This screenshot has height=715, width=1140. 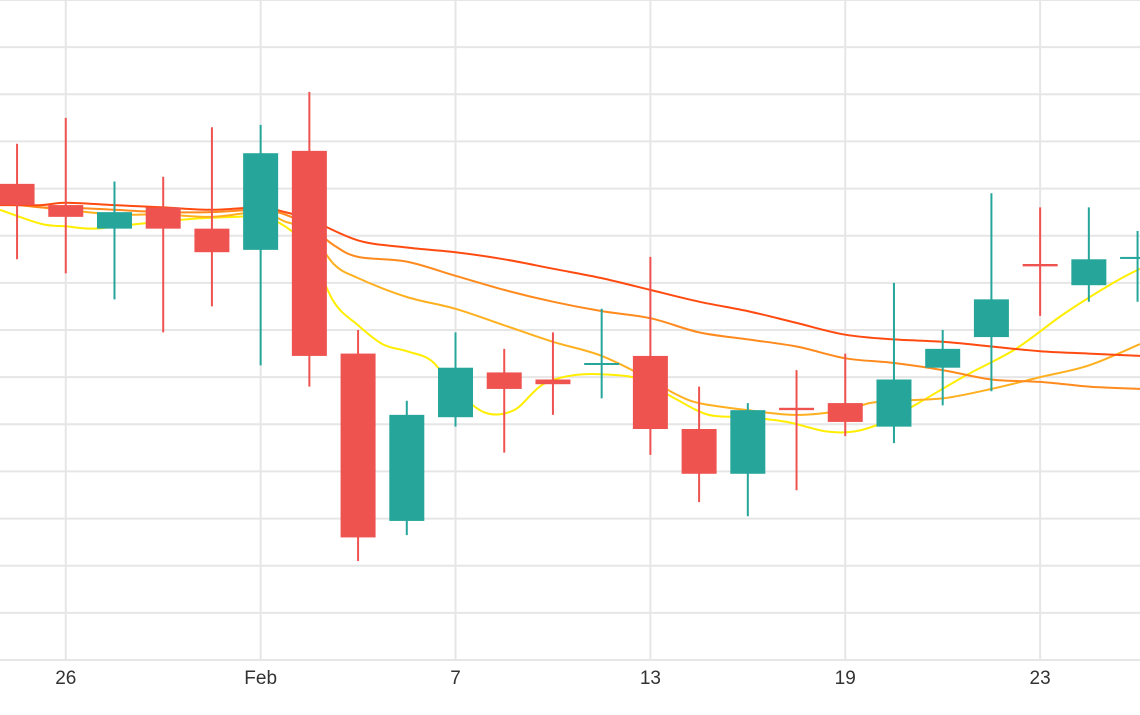 I want to click on x-tick-label: 13, so click(x=650, y=678).